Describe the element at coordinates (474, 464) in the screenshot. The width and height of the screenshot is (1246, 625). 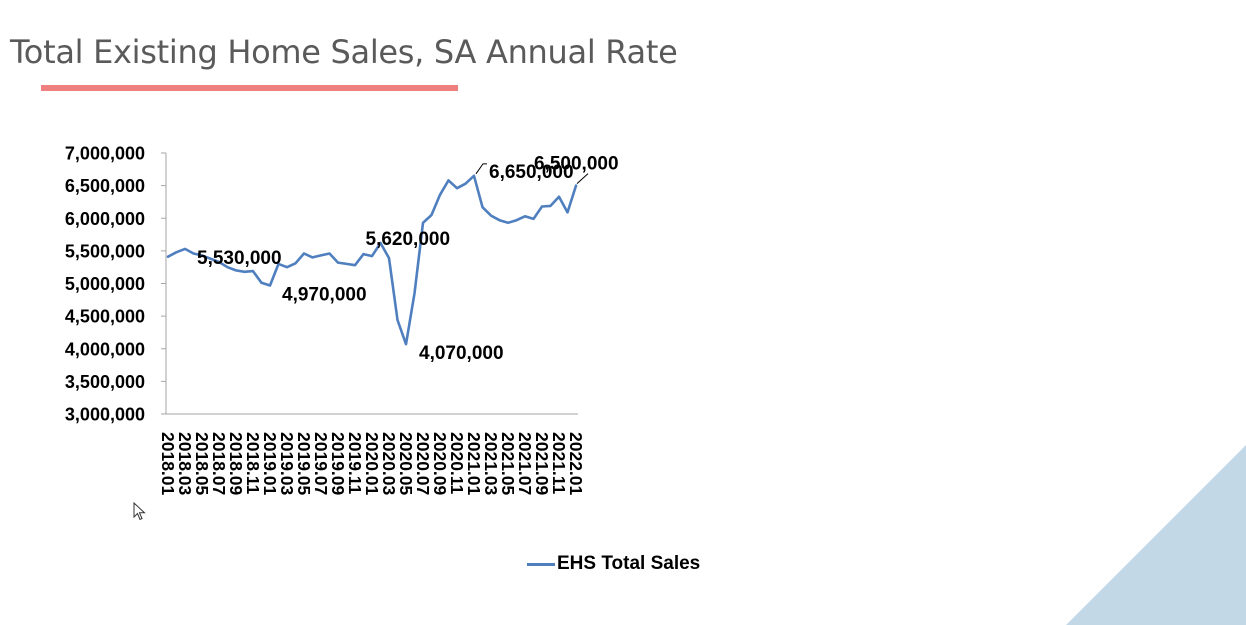
I see `x-tick-label: 2021.01` at that location.